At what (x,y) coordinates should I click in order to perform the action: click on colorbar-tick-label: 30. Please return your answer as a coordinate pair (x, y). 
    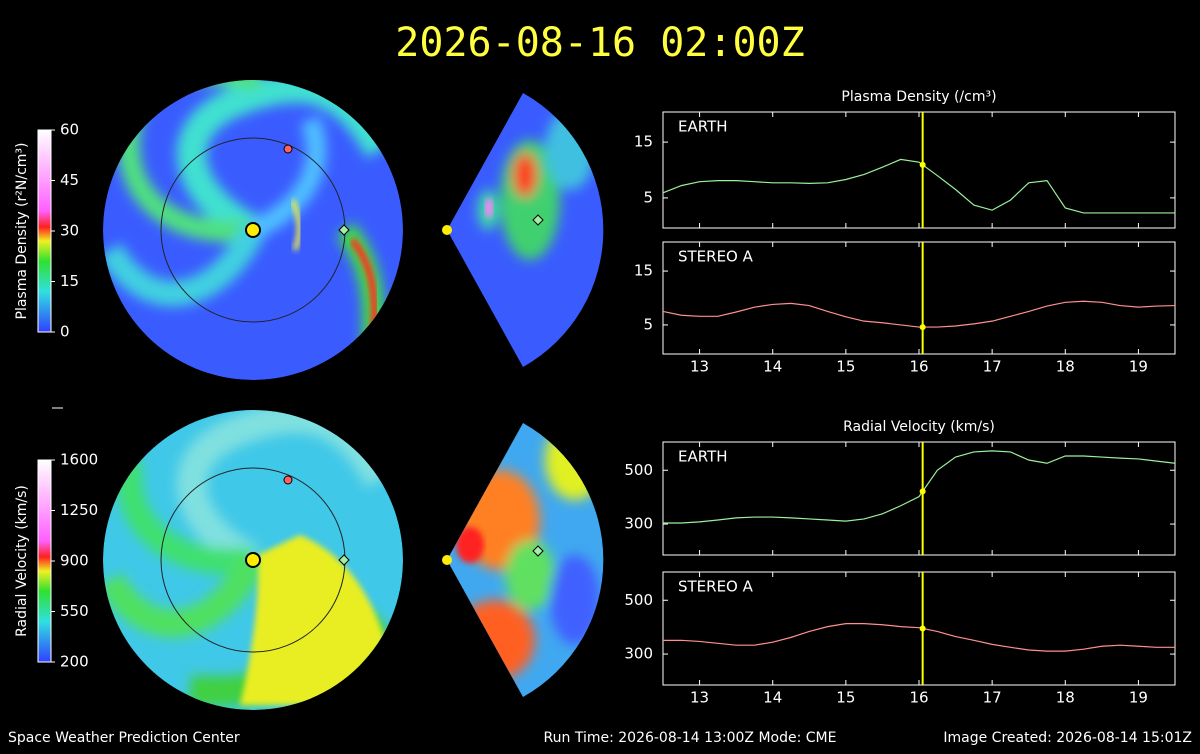
    Looking at the image, I should click on (69, 231).